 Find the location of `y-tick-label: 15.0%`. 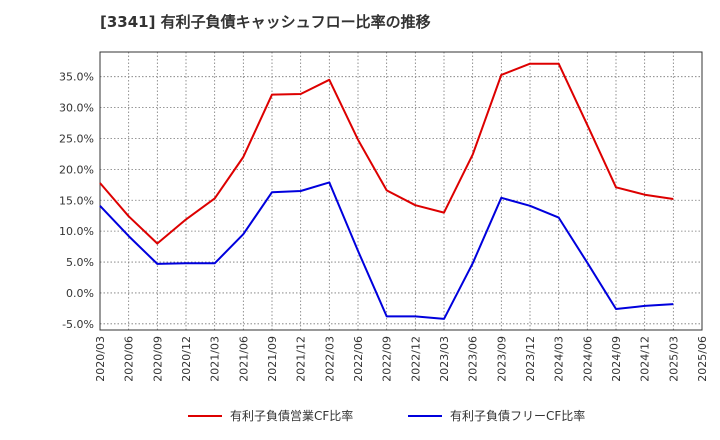

y-tick-label: 15.0% is located at coordinates (76, 200).